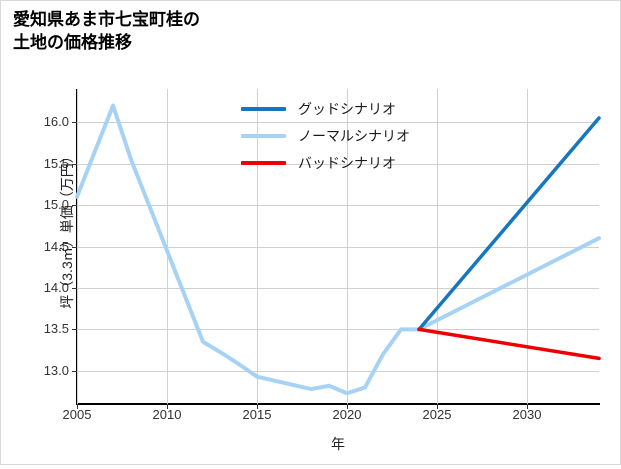 Image resolution: width=621 pixels, height=469 pixels. I want to click on legend-item: バッドシナリオ, so click(371, 162).